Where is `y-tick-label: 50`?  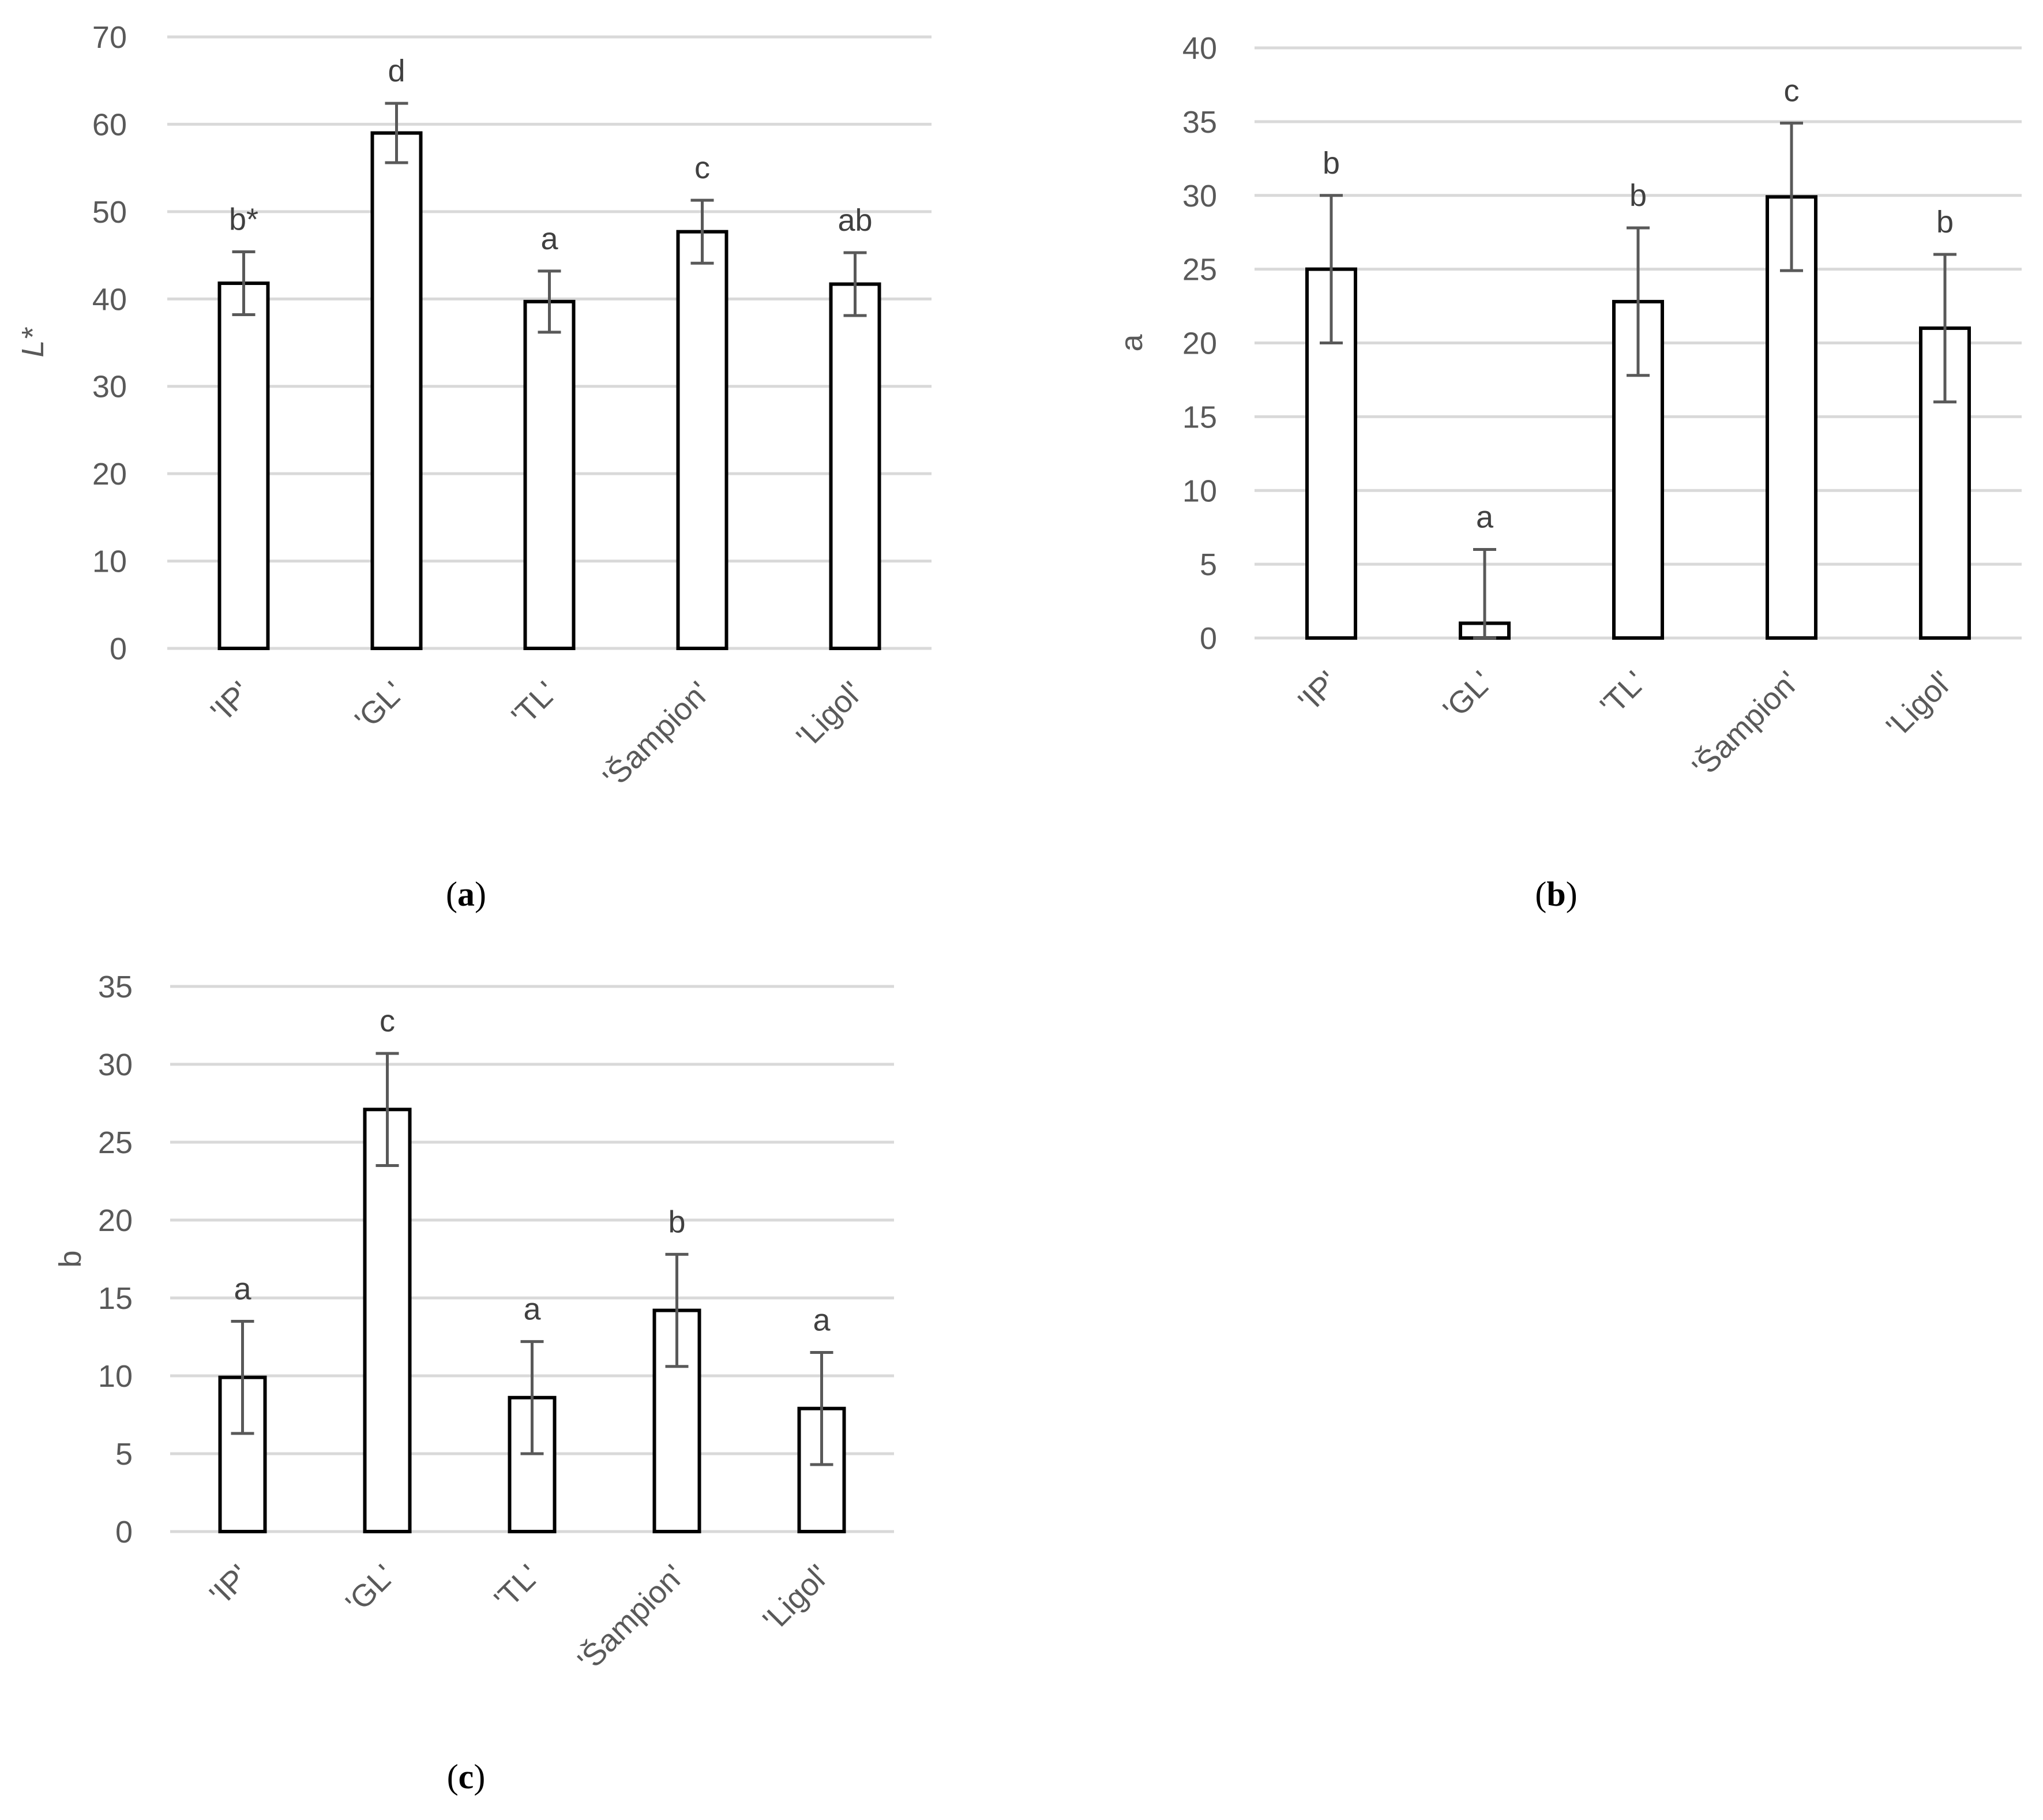
y-tick-label: 50 is located at coordinates (109, 213).